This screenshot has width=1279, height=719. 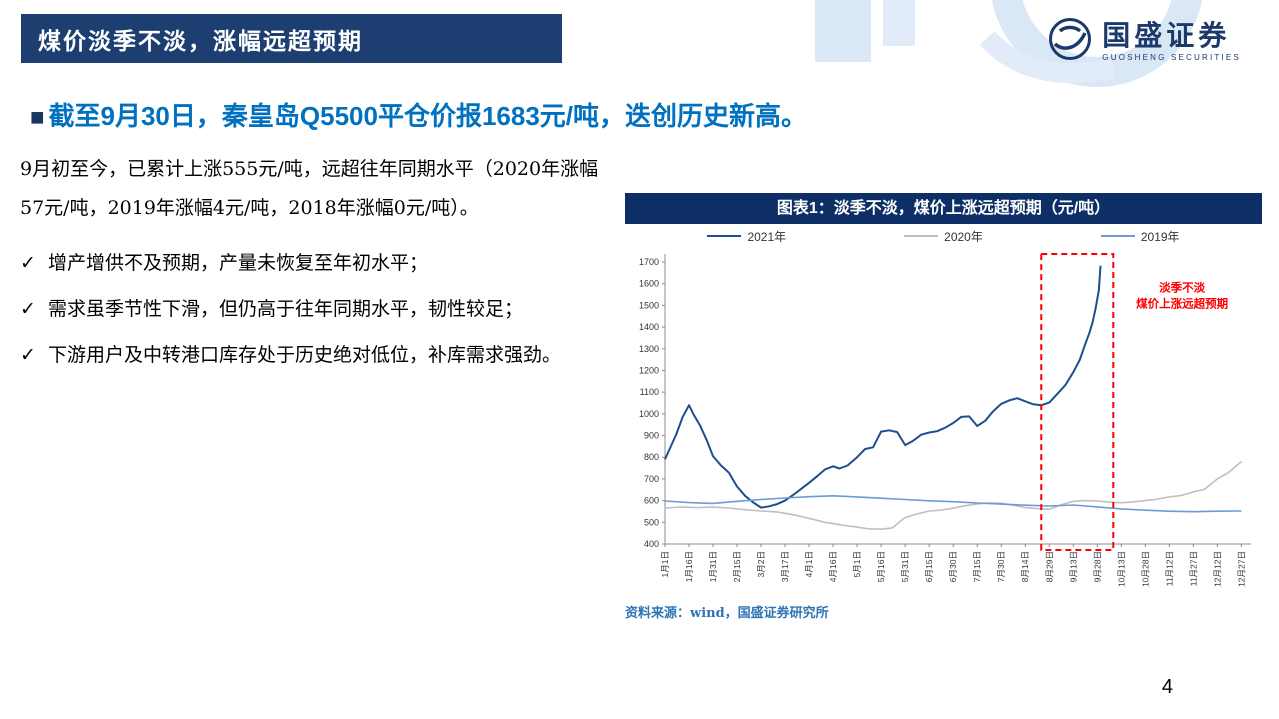 What do you see at coordinates (1049, 566) in the screenshot?
I see `svg-text: 8月29日` at bounding box center [1049, 566].